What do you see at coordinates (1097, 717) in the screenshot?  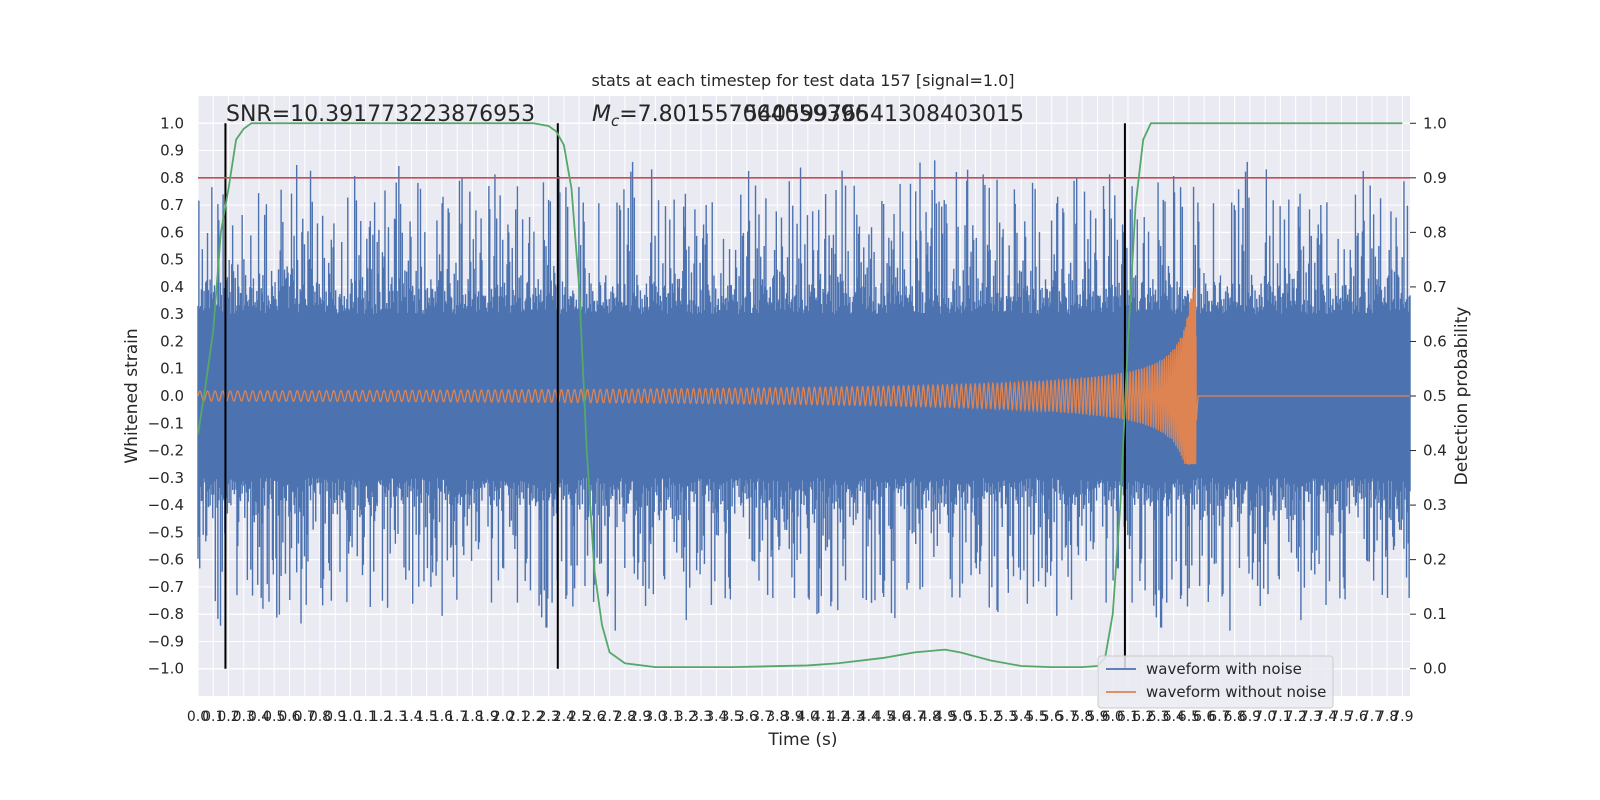 I see `x-tick-label: 5.9` at bounding box center [1097, 717].